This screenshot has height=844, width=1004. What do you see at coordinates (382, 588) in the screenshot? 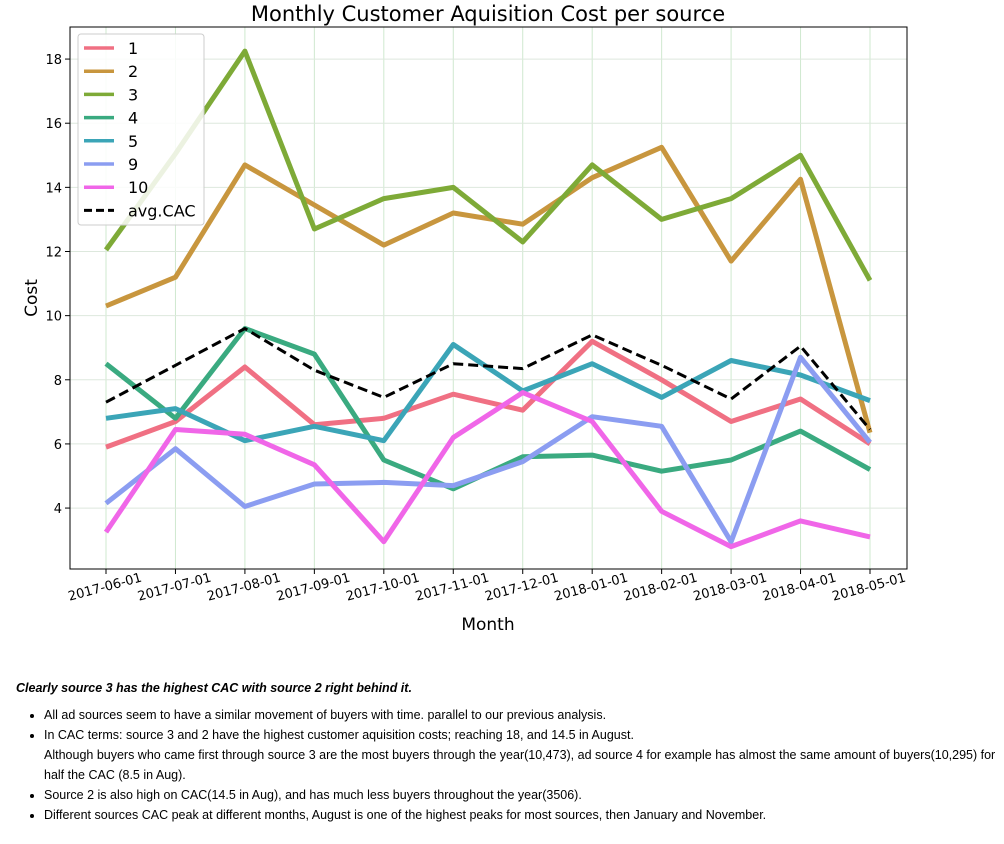
I see `x-tick-label: 2017-10-01` at bounding box center [382, 588].